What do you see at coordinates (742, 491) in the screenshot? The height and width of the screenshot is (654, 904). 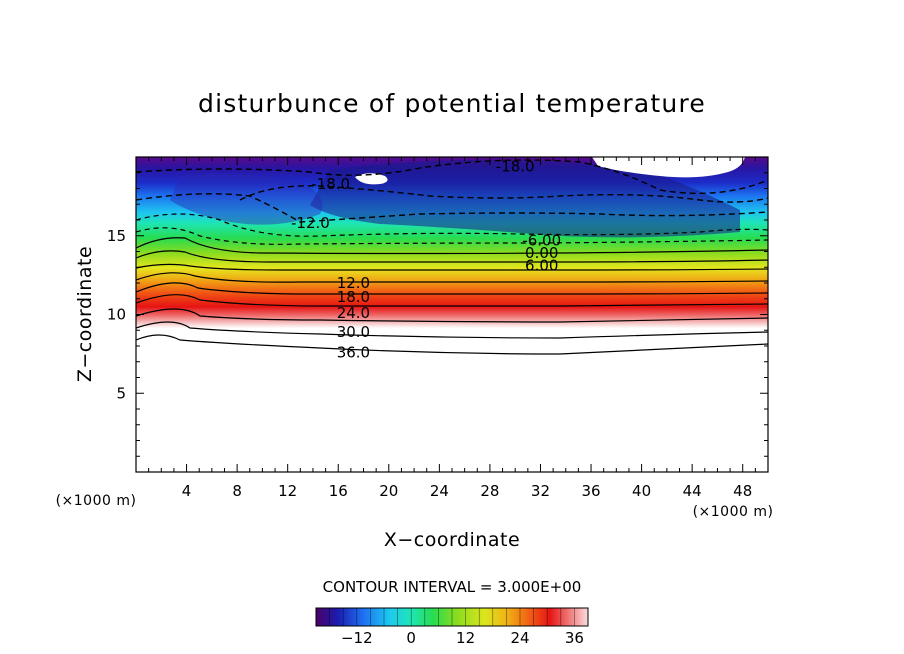 I see `x-tick-label: 48` at bounding box center [742, 491].